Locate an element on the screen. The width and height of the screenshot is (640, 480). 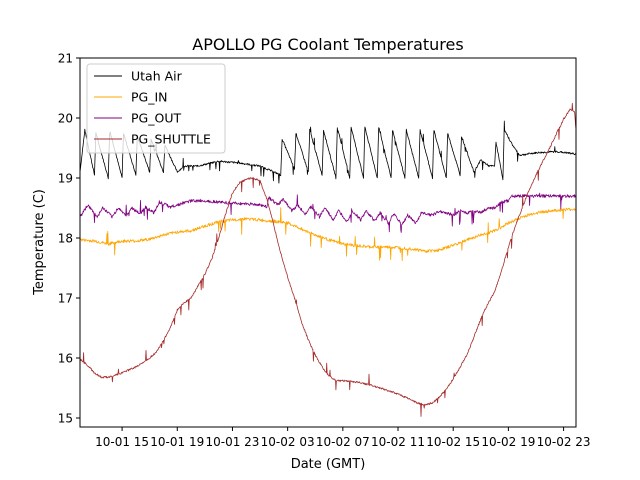
chart-title: APOLLO PG Coolant Temperatures is located at coordinates (327, 44).